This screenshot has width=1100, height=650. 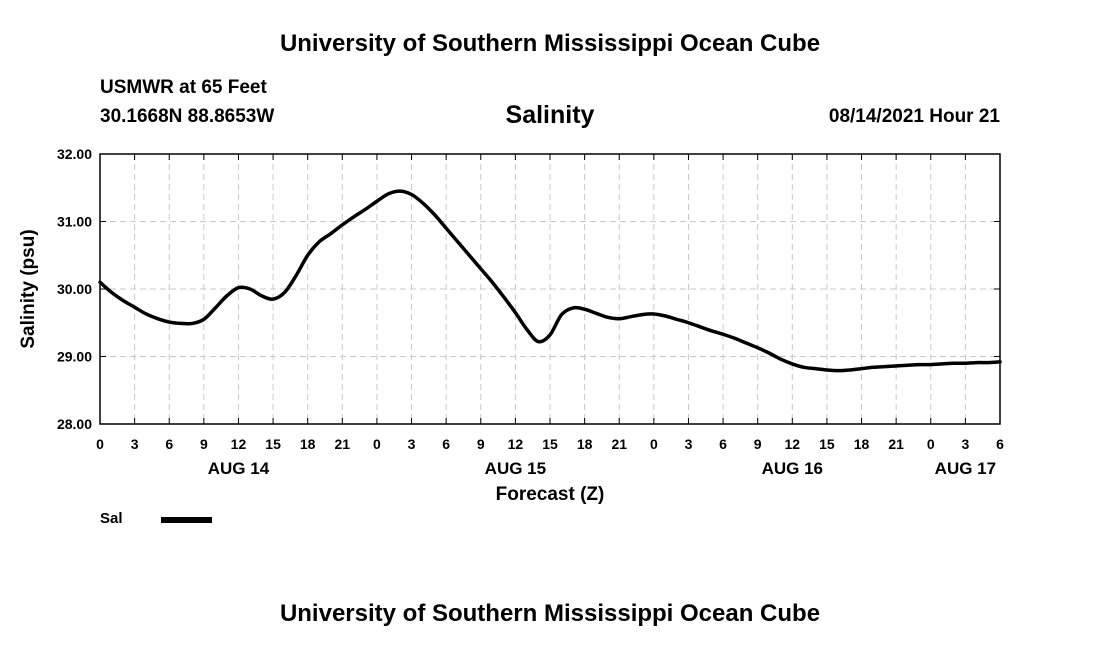 I want to click on y-tick-label: 28.00, so click(x=74, y=424).